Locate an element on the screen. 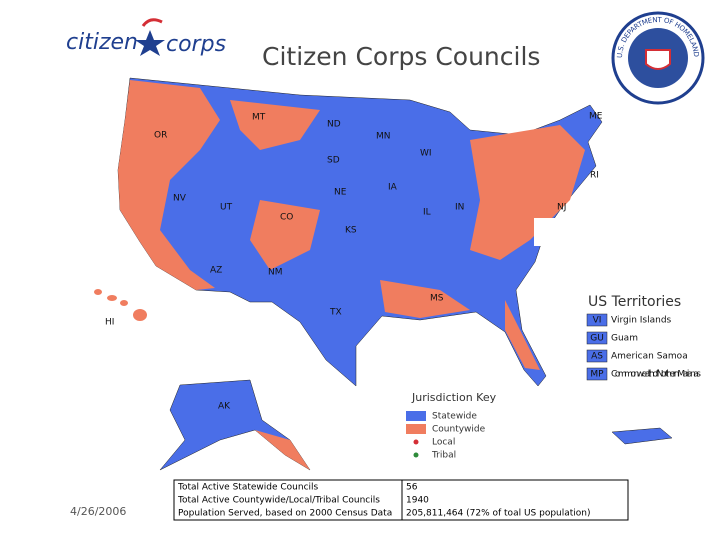 The width and height of the screenshot is (720, 540). state-label: AZ is located at coordinates (216, 271).